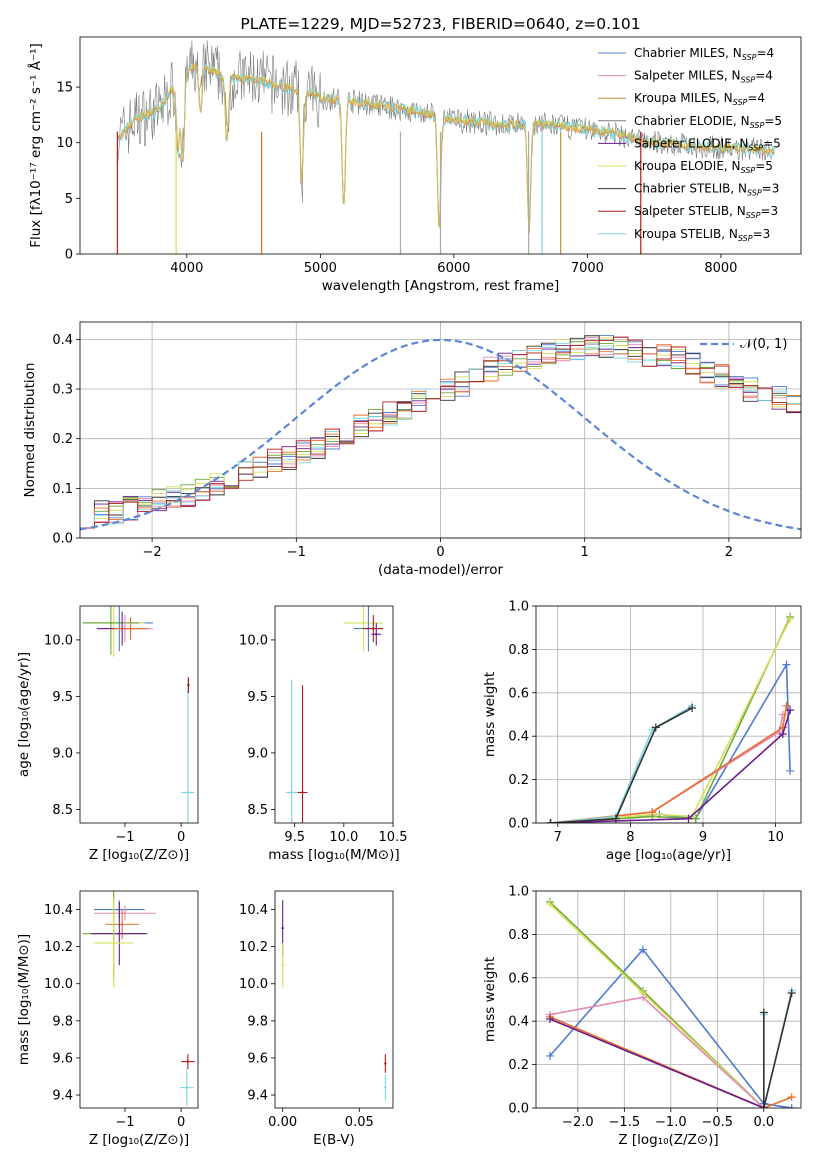 This screenshot has width=819, height=1170. I want to click on legend-entry-label: Salpeter MILES, NSSP=4, so click(703, 77).